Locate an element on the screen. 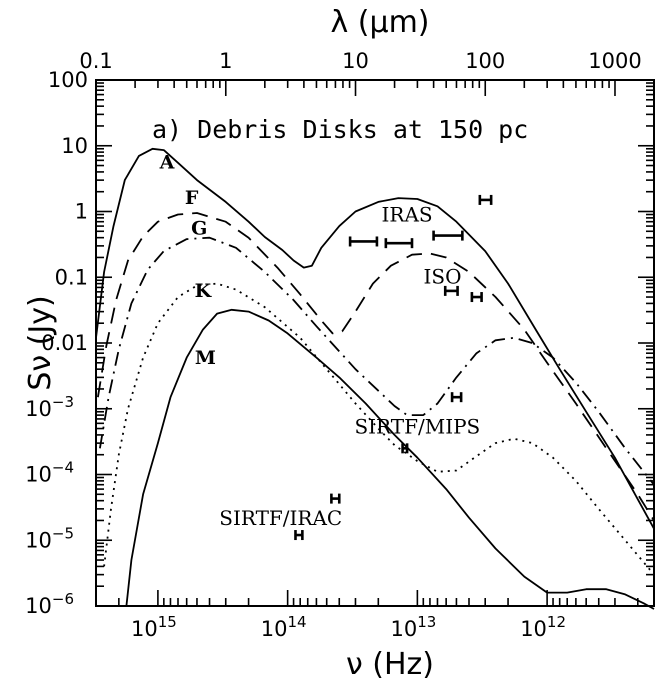  curve-label-g: G is located at coordinates (199, 228).